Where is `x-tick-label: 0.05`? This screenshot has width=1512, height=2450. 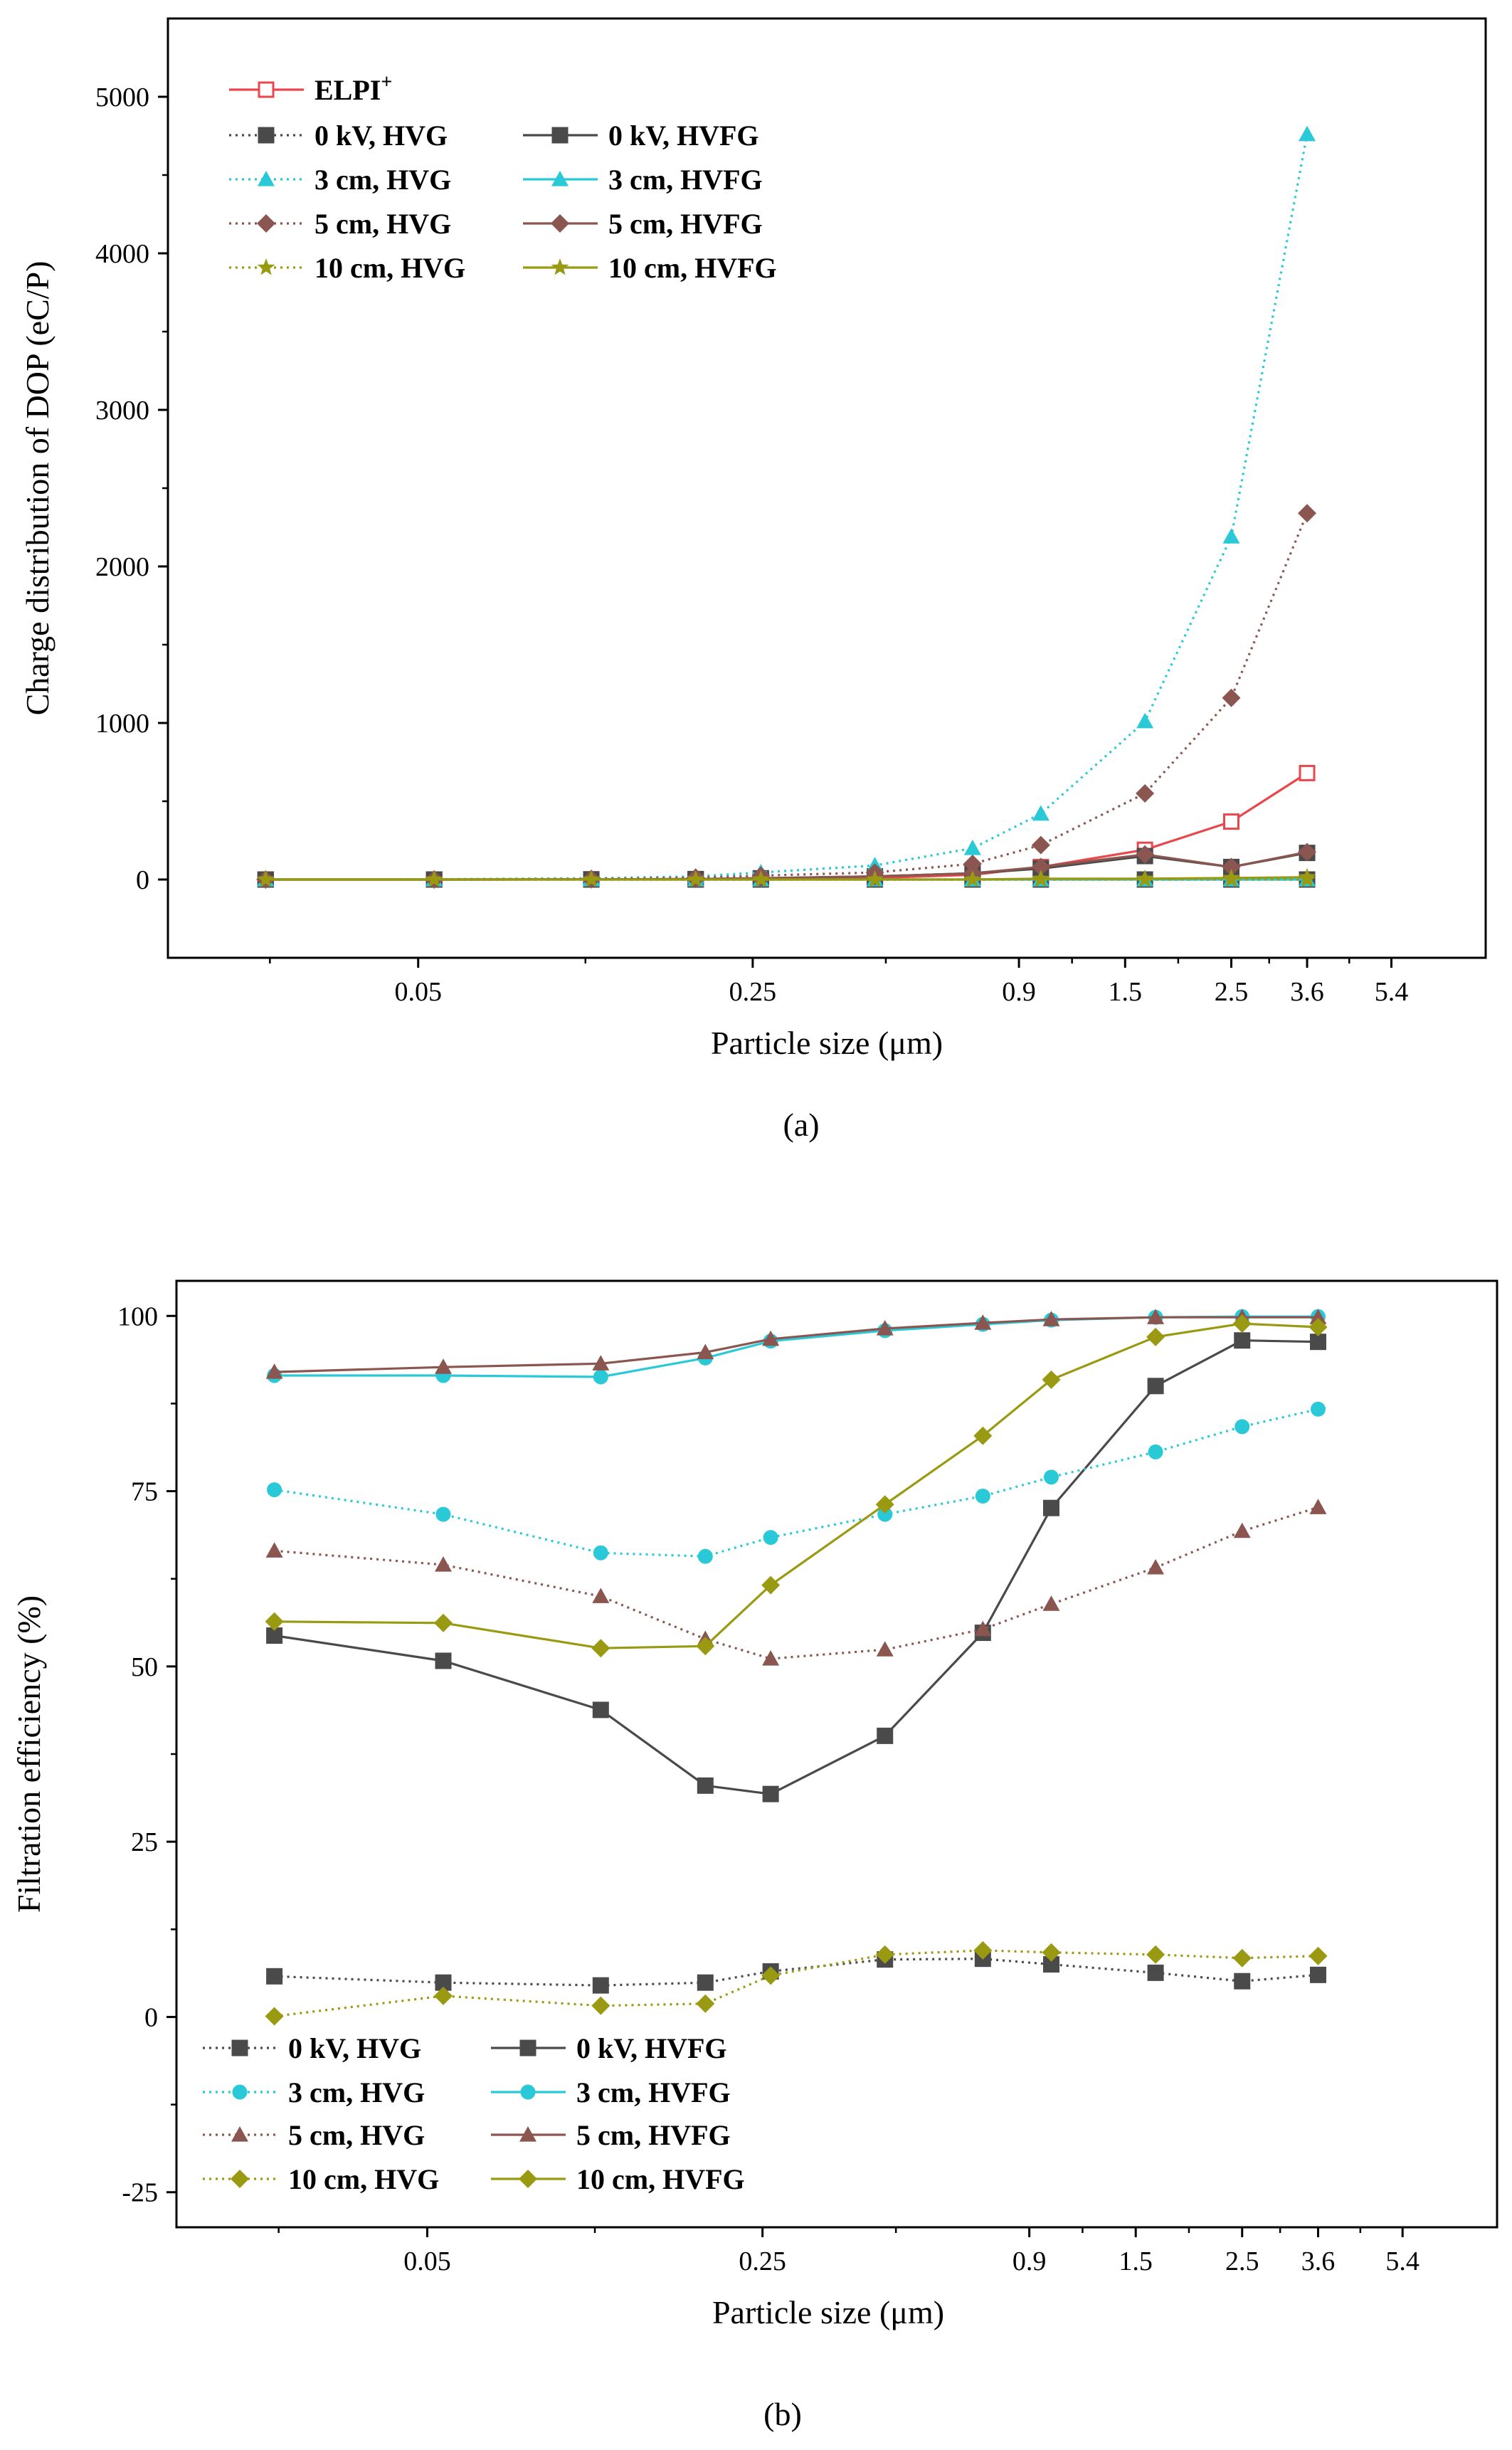
x-tick-label: 0.05 is located at coordinates (427, 2261).